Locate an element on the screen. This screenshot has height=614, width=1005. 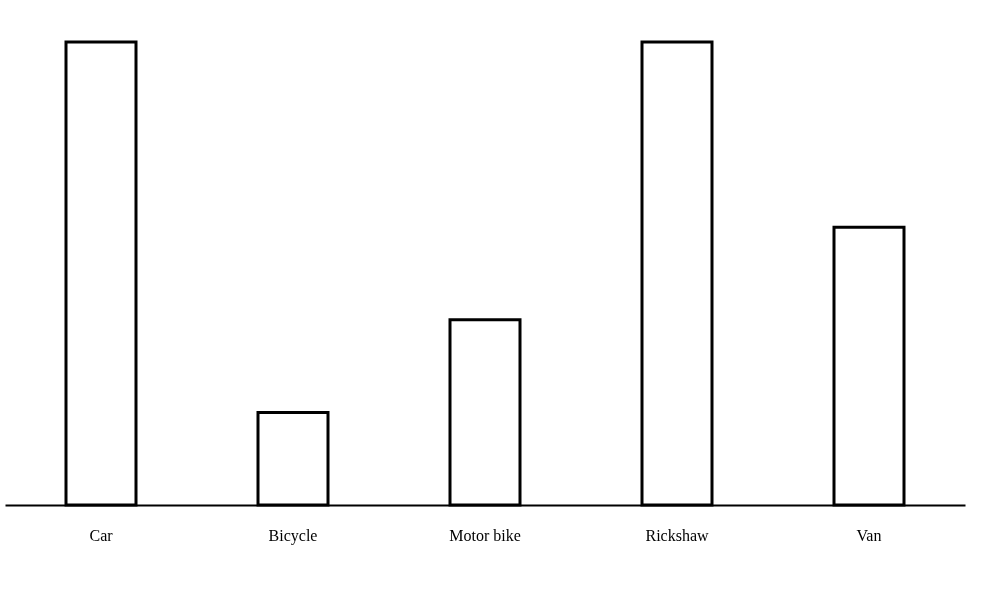
x-tick-label: Car is located at coordinates (101, 535).